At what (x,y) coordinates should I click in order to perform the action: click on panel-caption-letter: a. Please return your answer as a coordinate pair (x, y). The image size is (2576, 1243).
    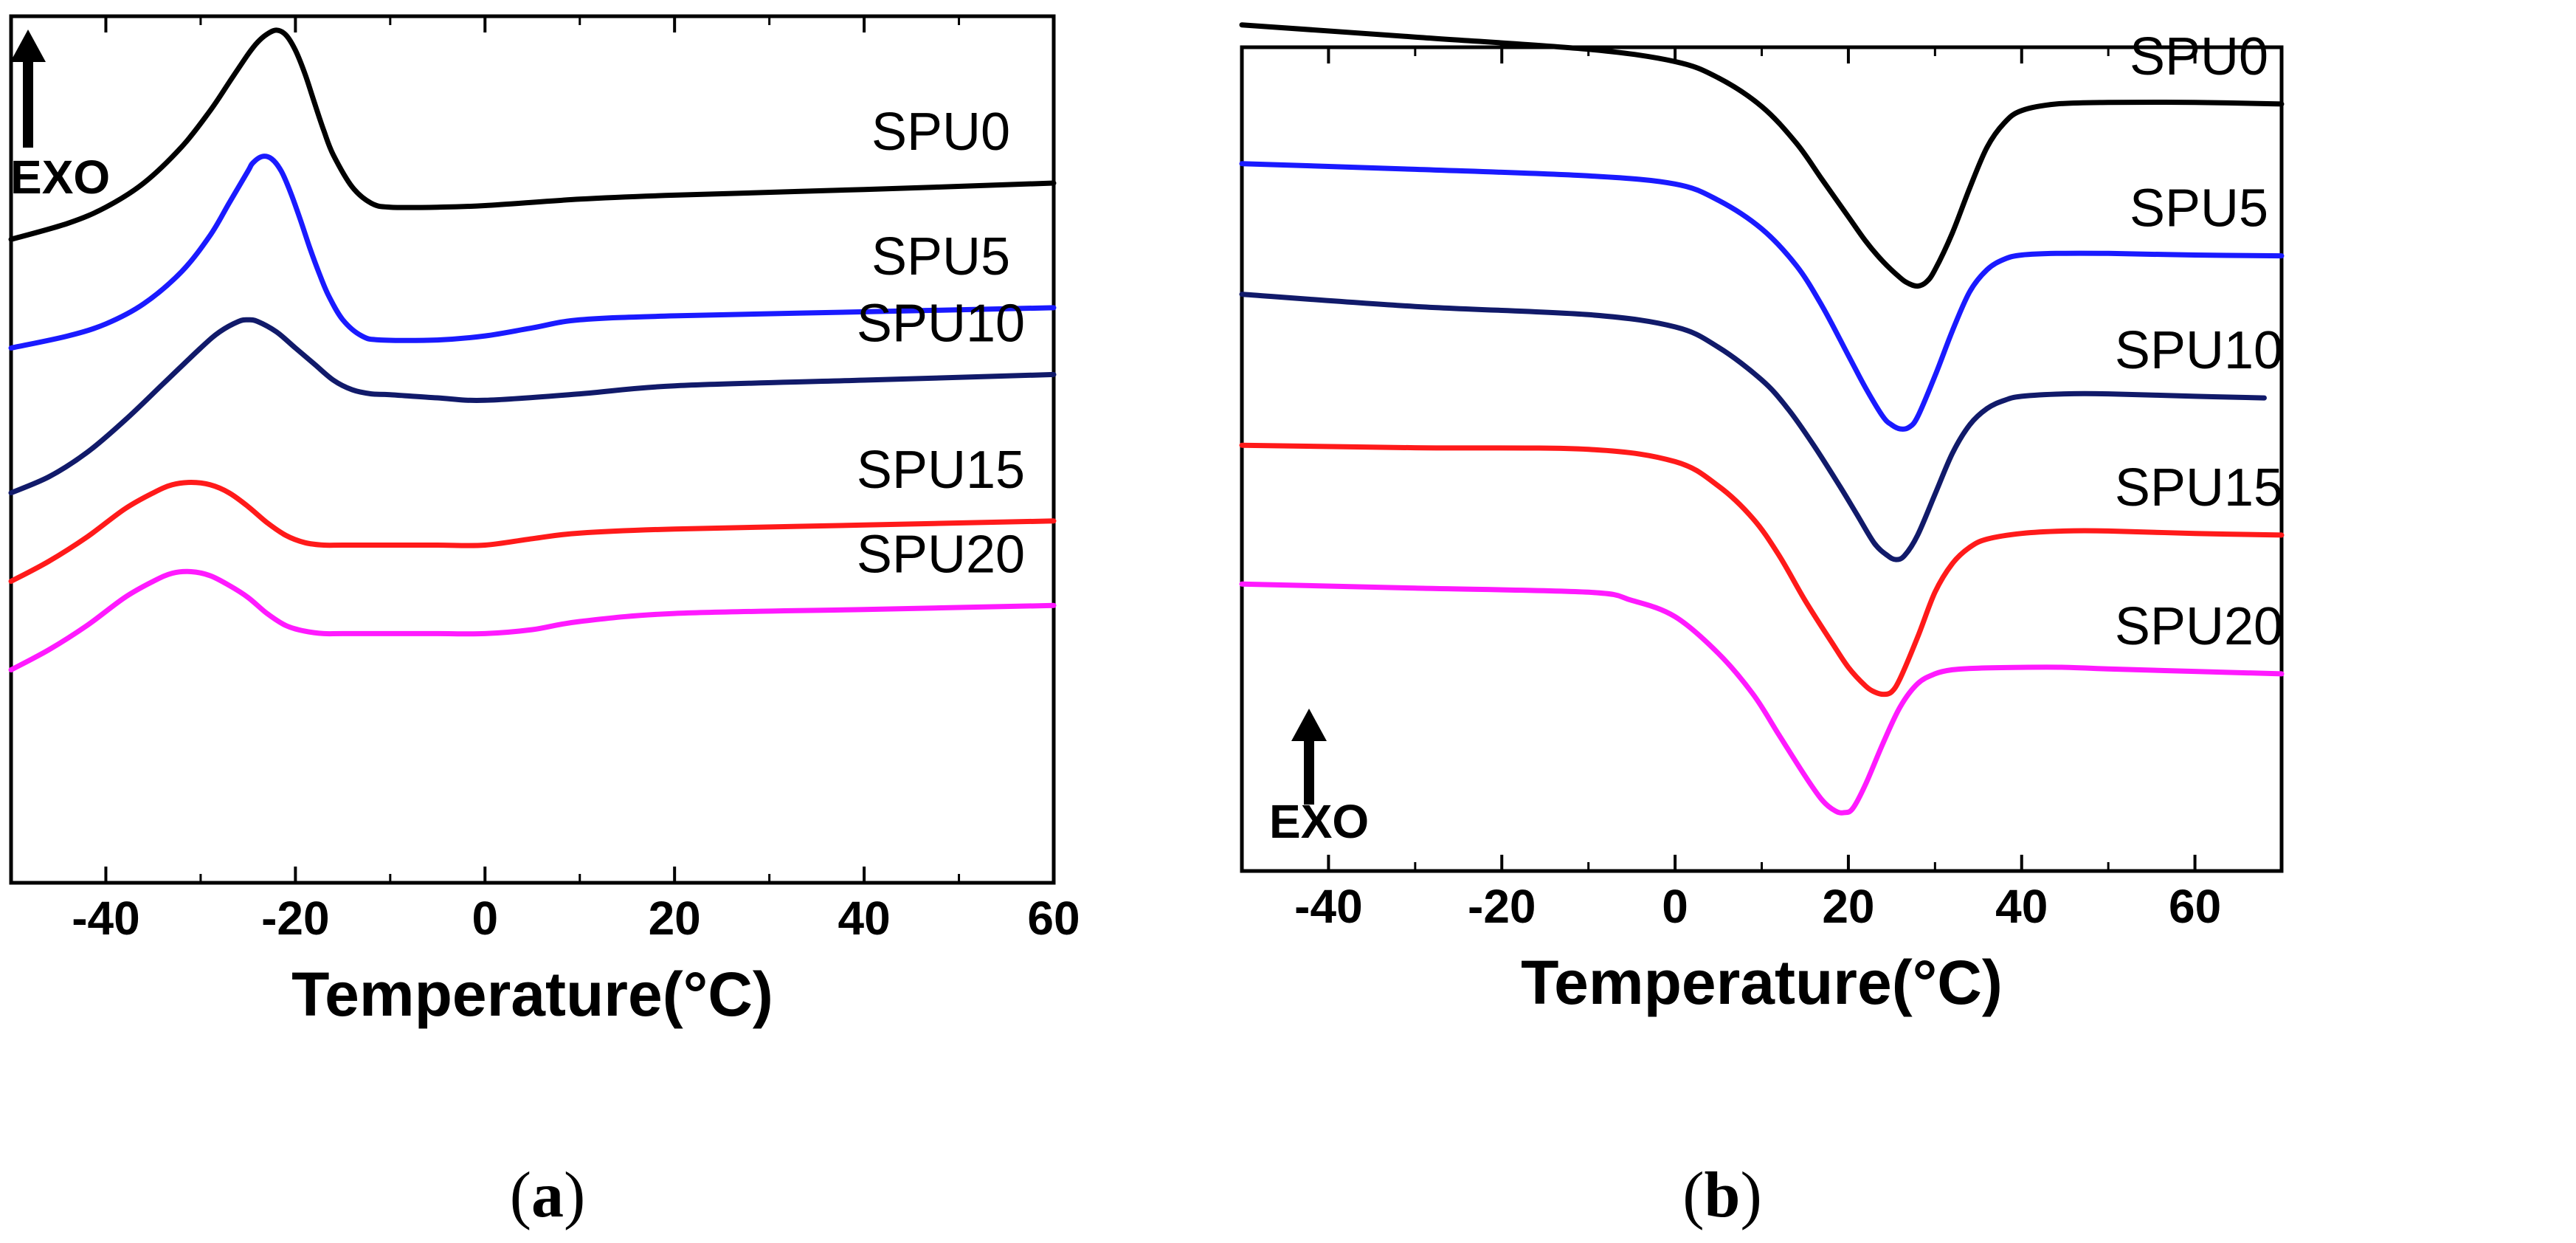
    Looking at the image, I should click on (547, 1195).